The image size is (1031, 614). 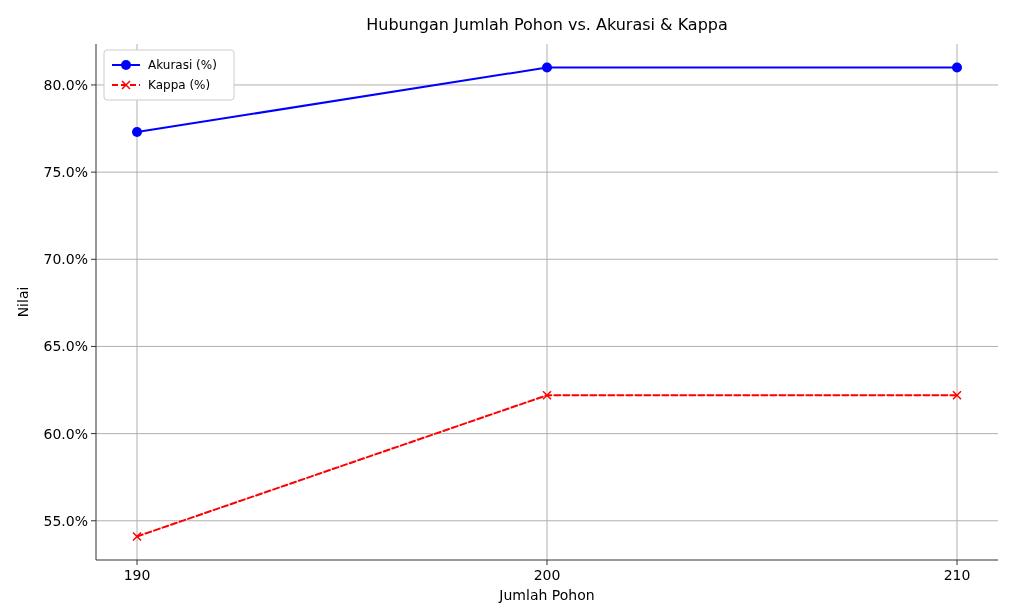 What do you see at coordinates (547, 575) in the screenshot?
I see `x-tick-label: 200` at bounding box center [547, 575].